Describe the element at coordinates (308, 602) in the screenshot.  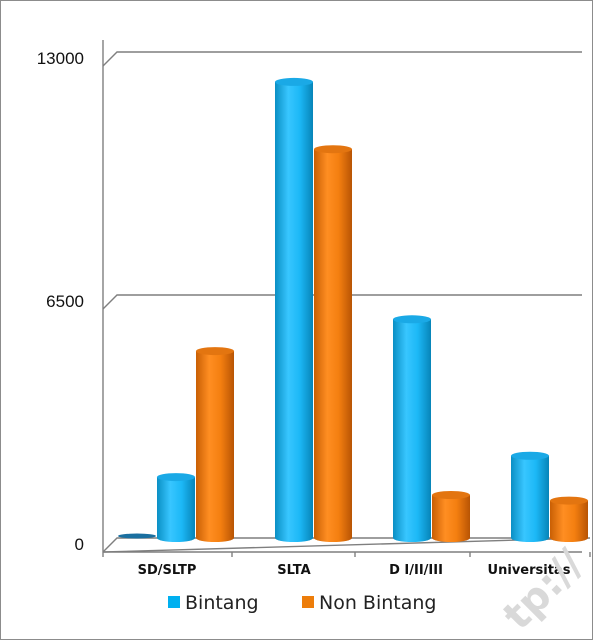
I see `legend-swatch-non-bintang` at that location.